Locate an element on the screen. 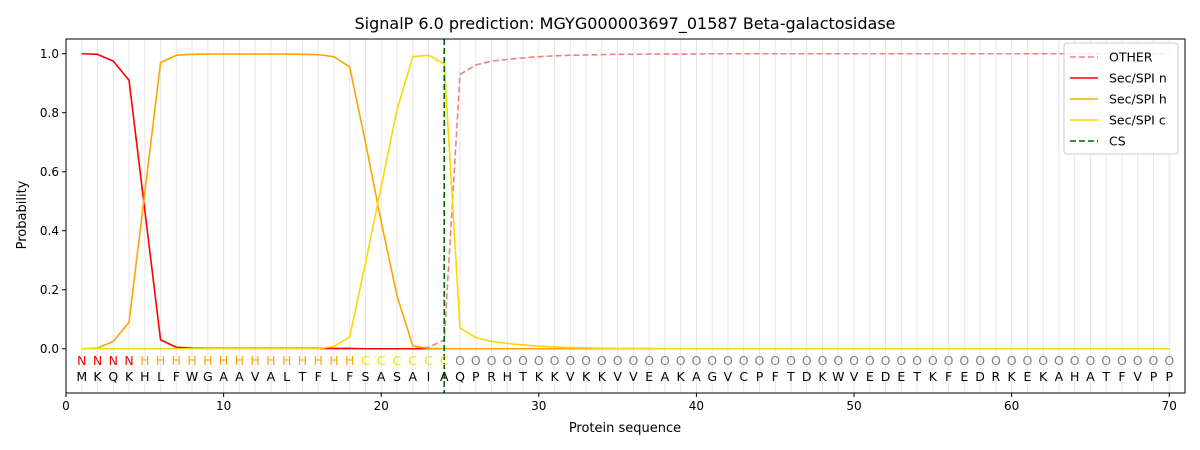  sequence-residue: W is located at coordinates (838, 376).